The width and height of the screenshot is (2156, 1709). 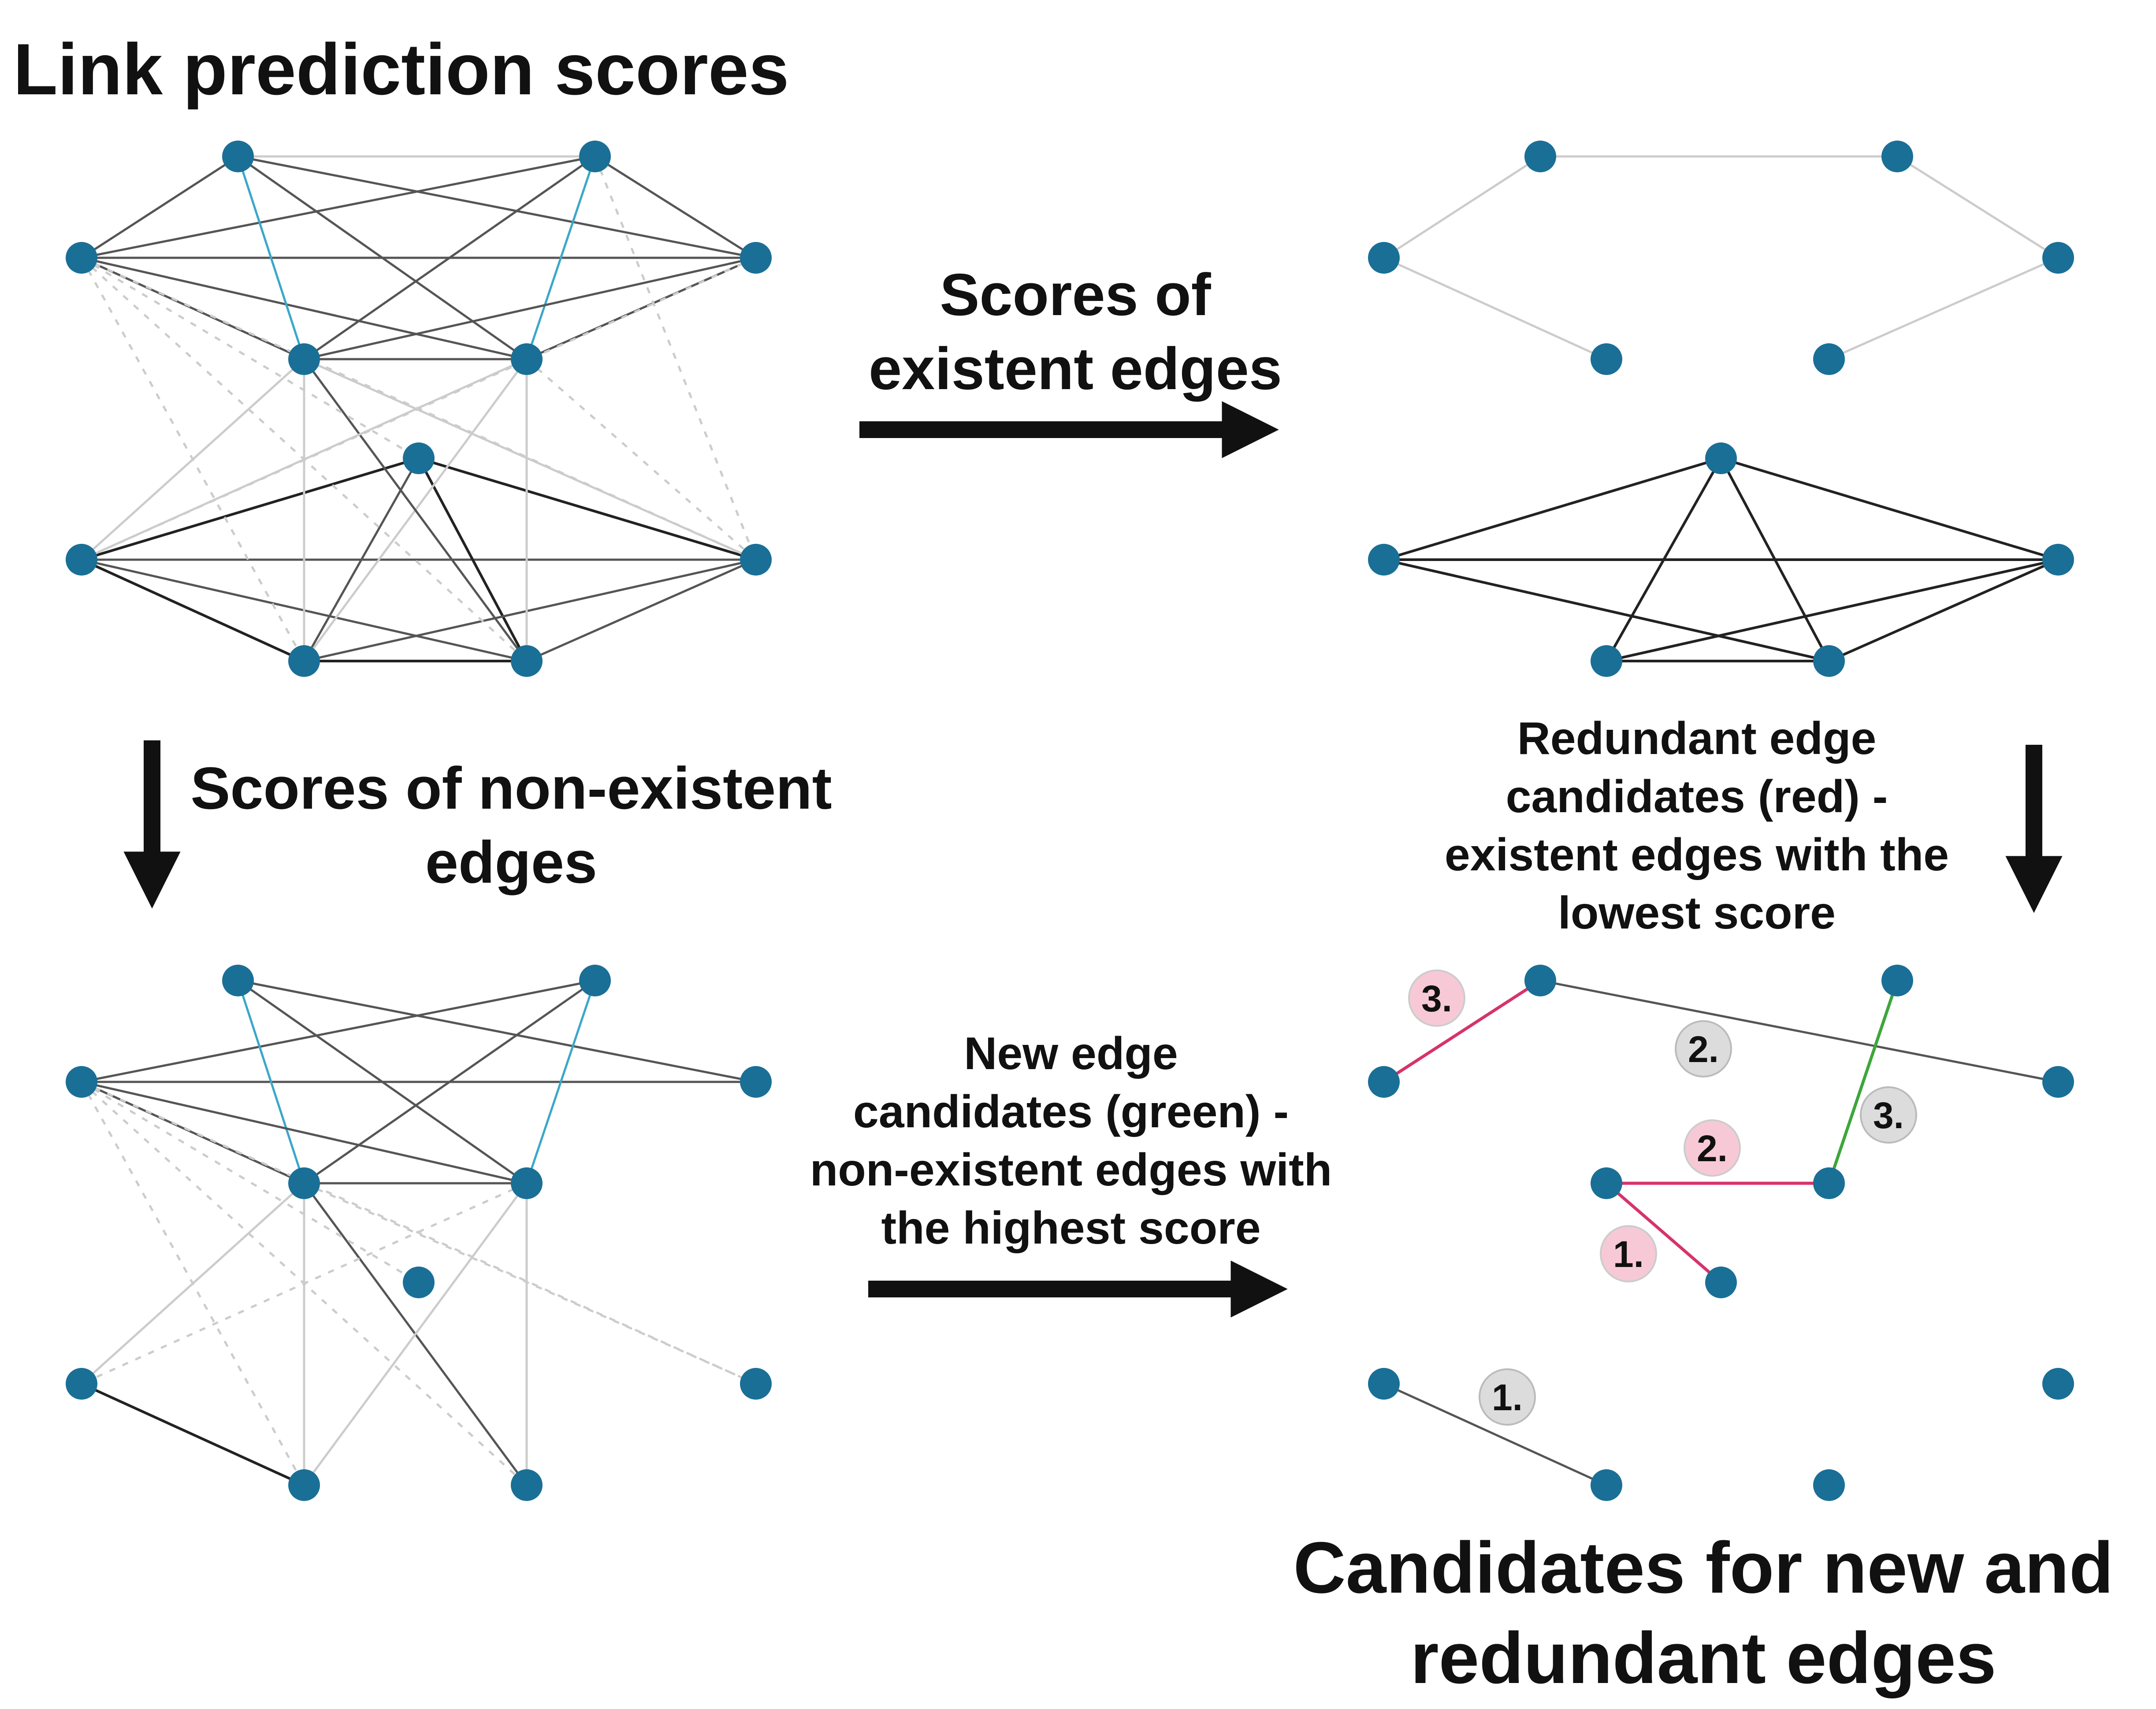 What do you see at coordinates (1071, 1228) in the screenshot?
I see `label-new-line4: the highest score` at bounding box center [1071, 1228].